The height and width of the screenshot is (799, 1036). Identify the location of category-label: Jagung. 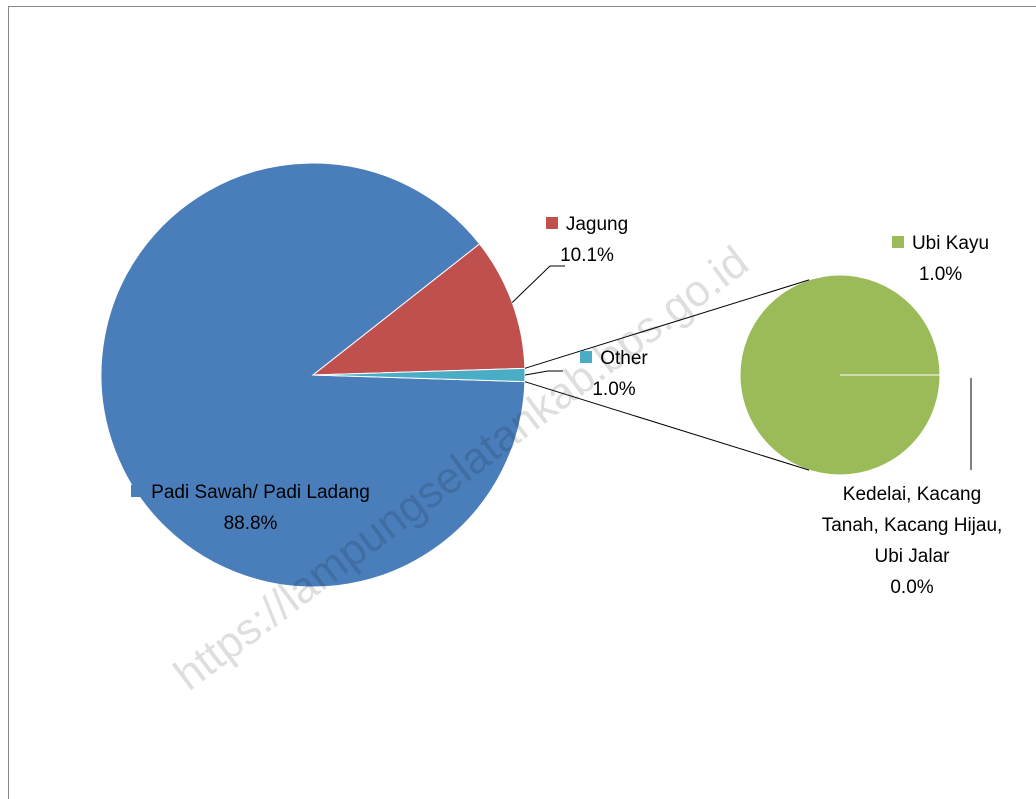
(597, 224).